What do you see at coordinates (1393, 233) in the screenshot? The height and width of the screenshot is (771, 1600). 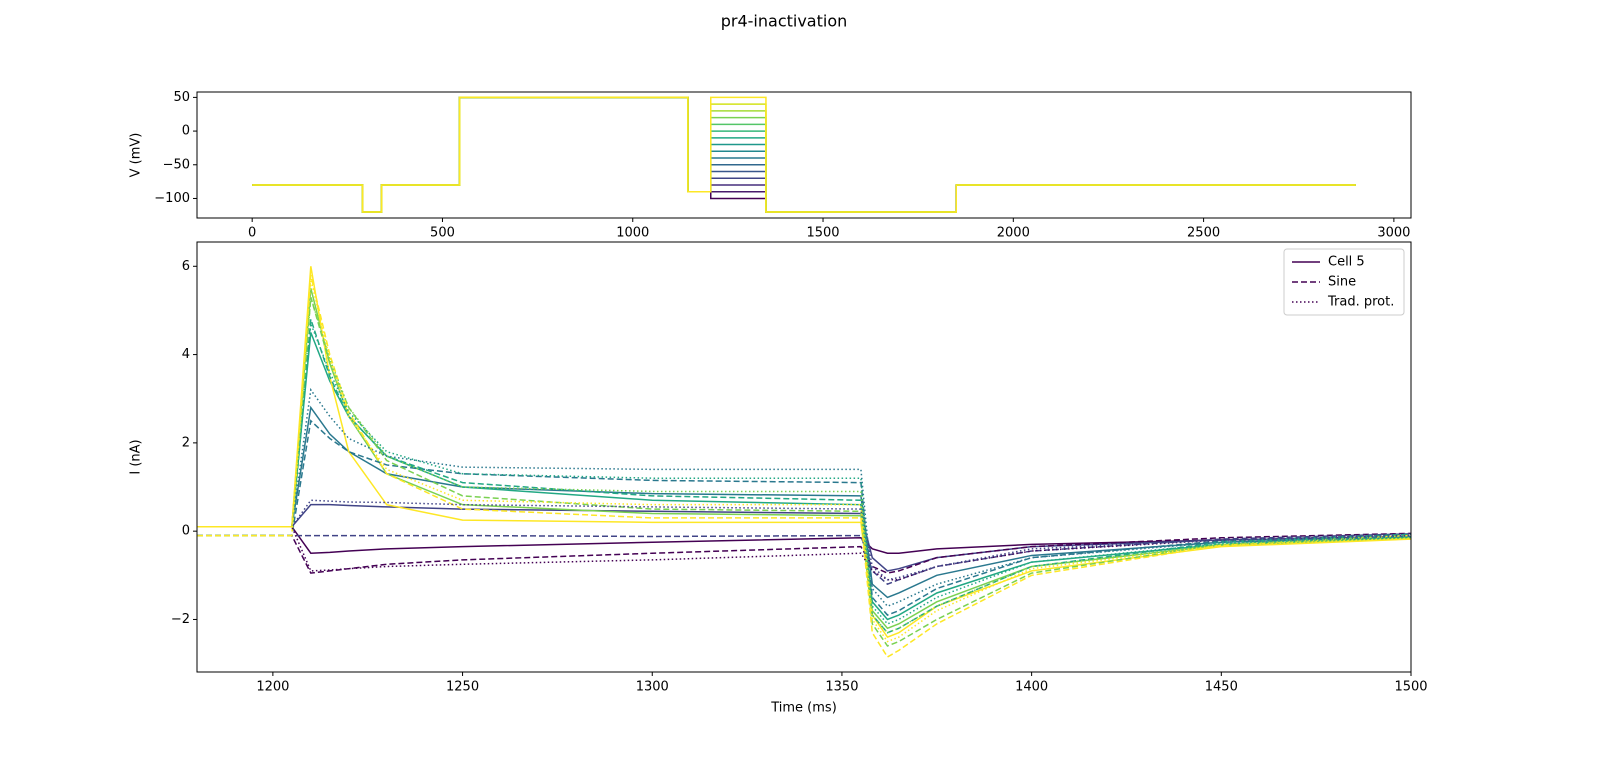 I see `x-tick-label: 3000` at bounding box center [1393, 233].